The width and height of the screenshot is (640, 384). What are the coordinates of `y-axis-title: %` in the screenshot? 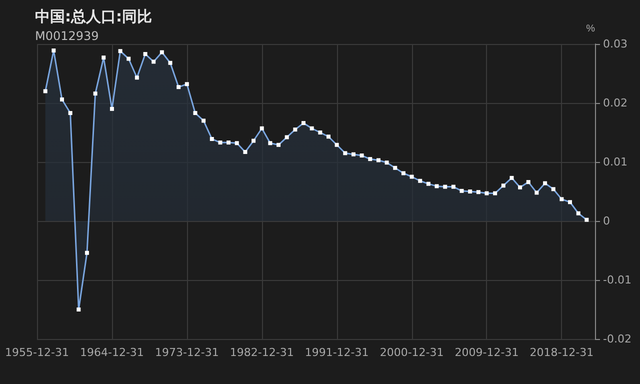 It's located at (591, 29).